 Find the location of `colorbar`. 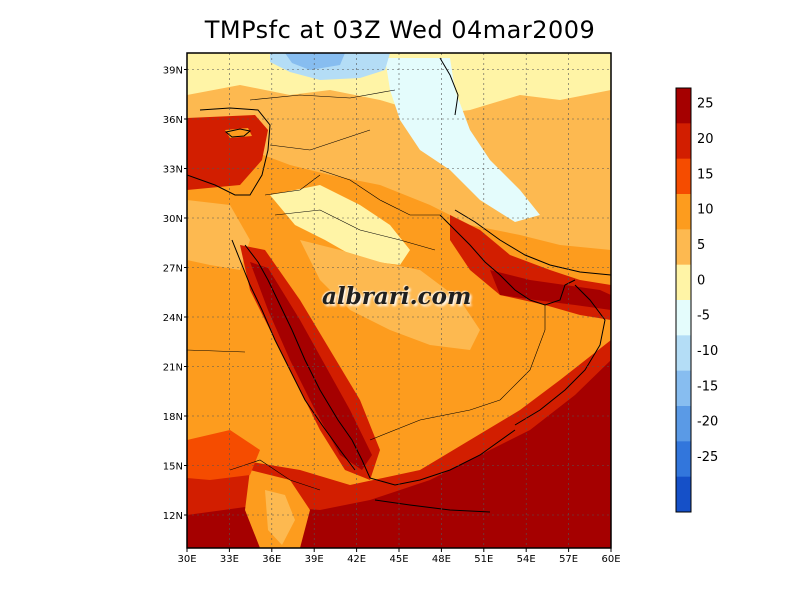

colorbar is located at coordinates (683, 300).